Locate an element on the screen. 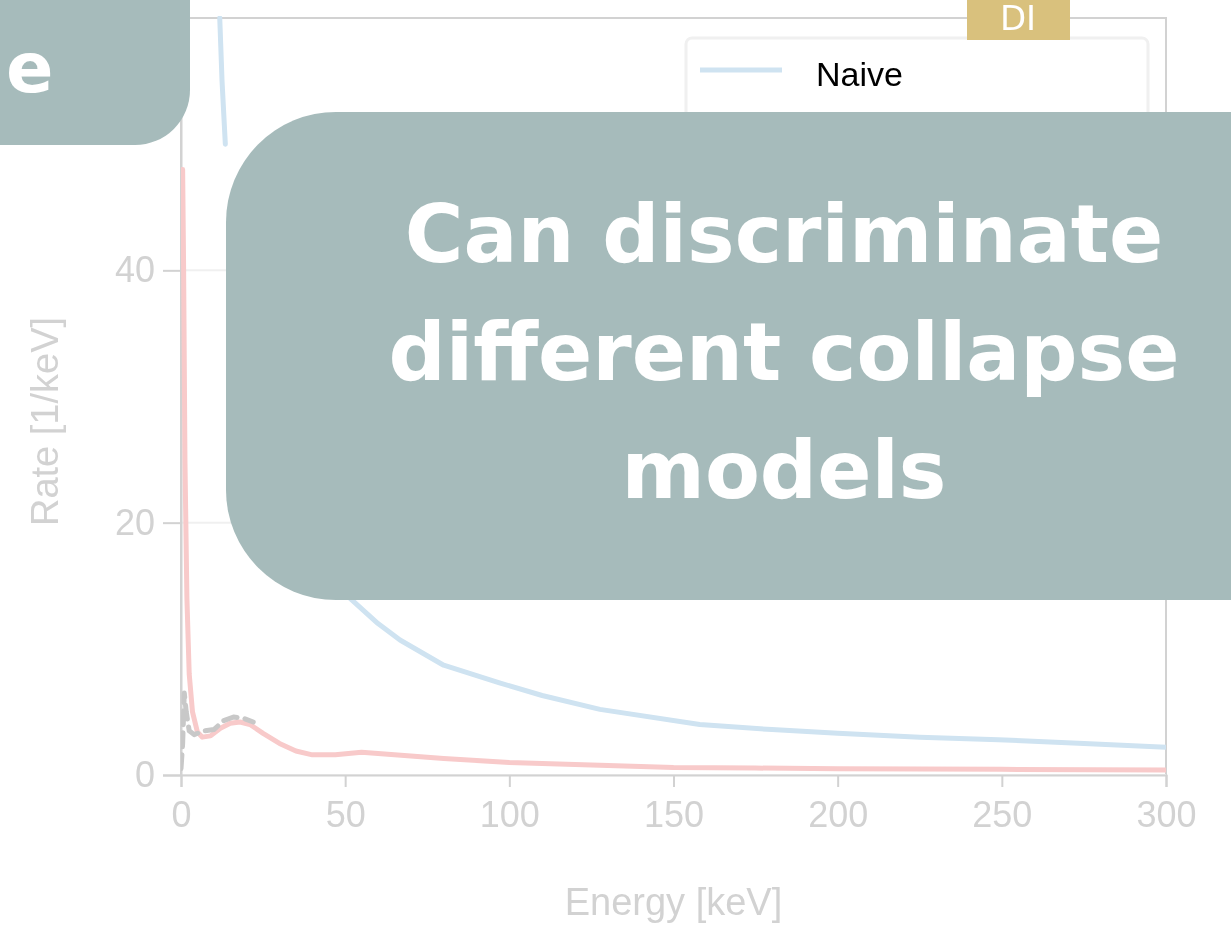 The width and height of the screenshot is (1231, 925). legend-label: Naive is located at coordinates (859, 74).